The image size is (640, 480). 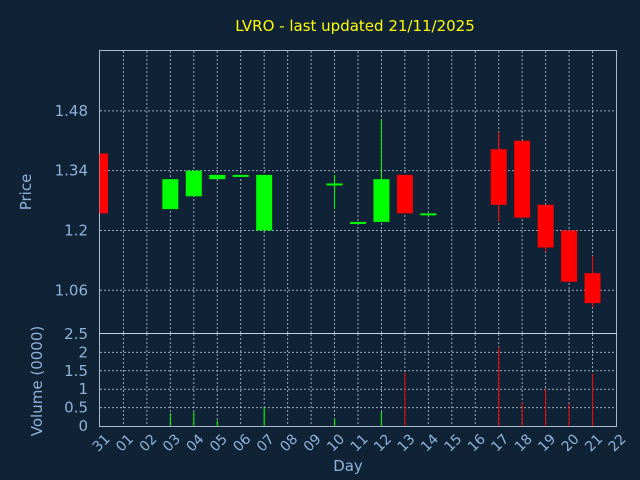 I want to click on x-tick-label: 09, so click(x=313, y=443).